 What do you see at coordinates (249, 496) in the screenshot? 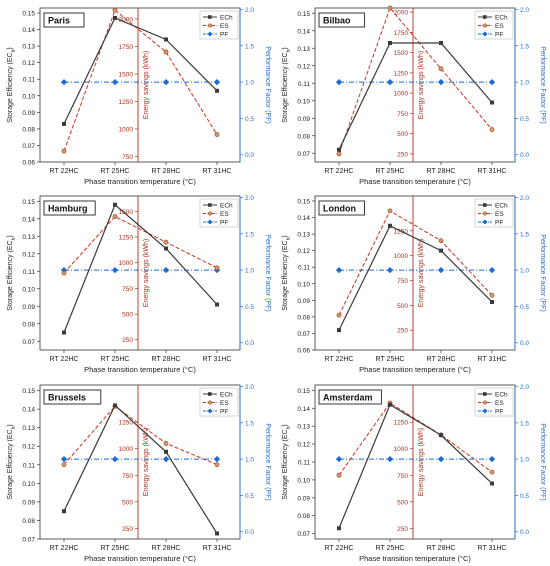
I see `pf-tick-label: 0.5` at bounding box center [249, 496].